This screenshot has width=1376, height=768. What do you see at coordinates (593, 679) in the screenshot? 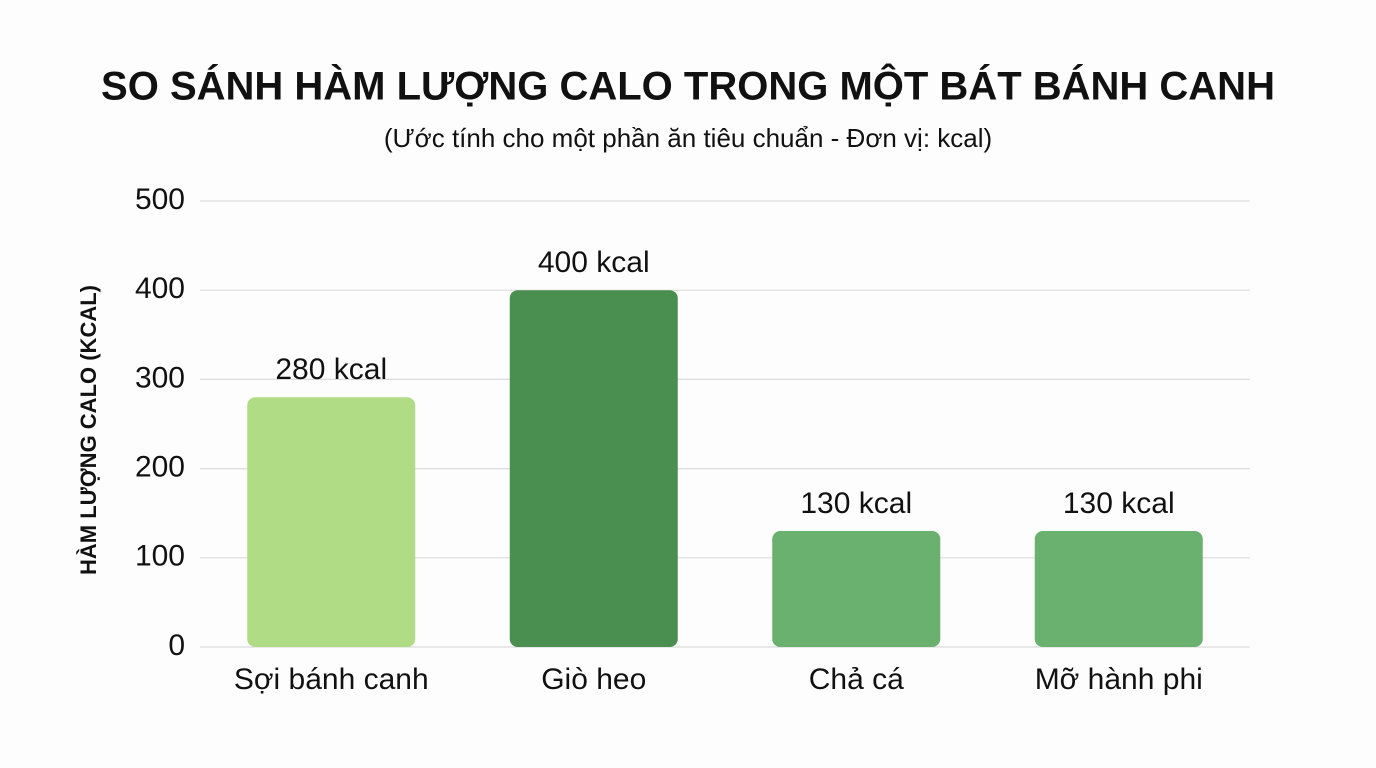
I see `x-tick-label: Giò heo` at bounding box center [593, 679].